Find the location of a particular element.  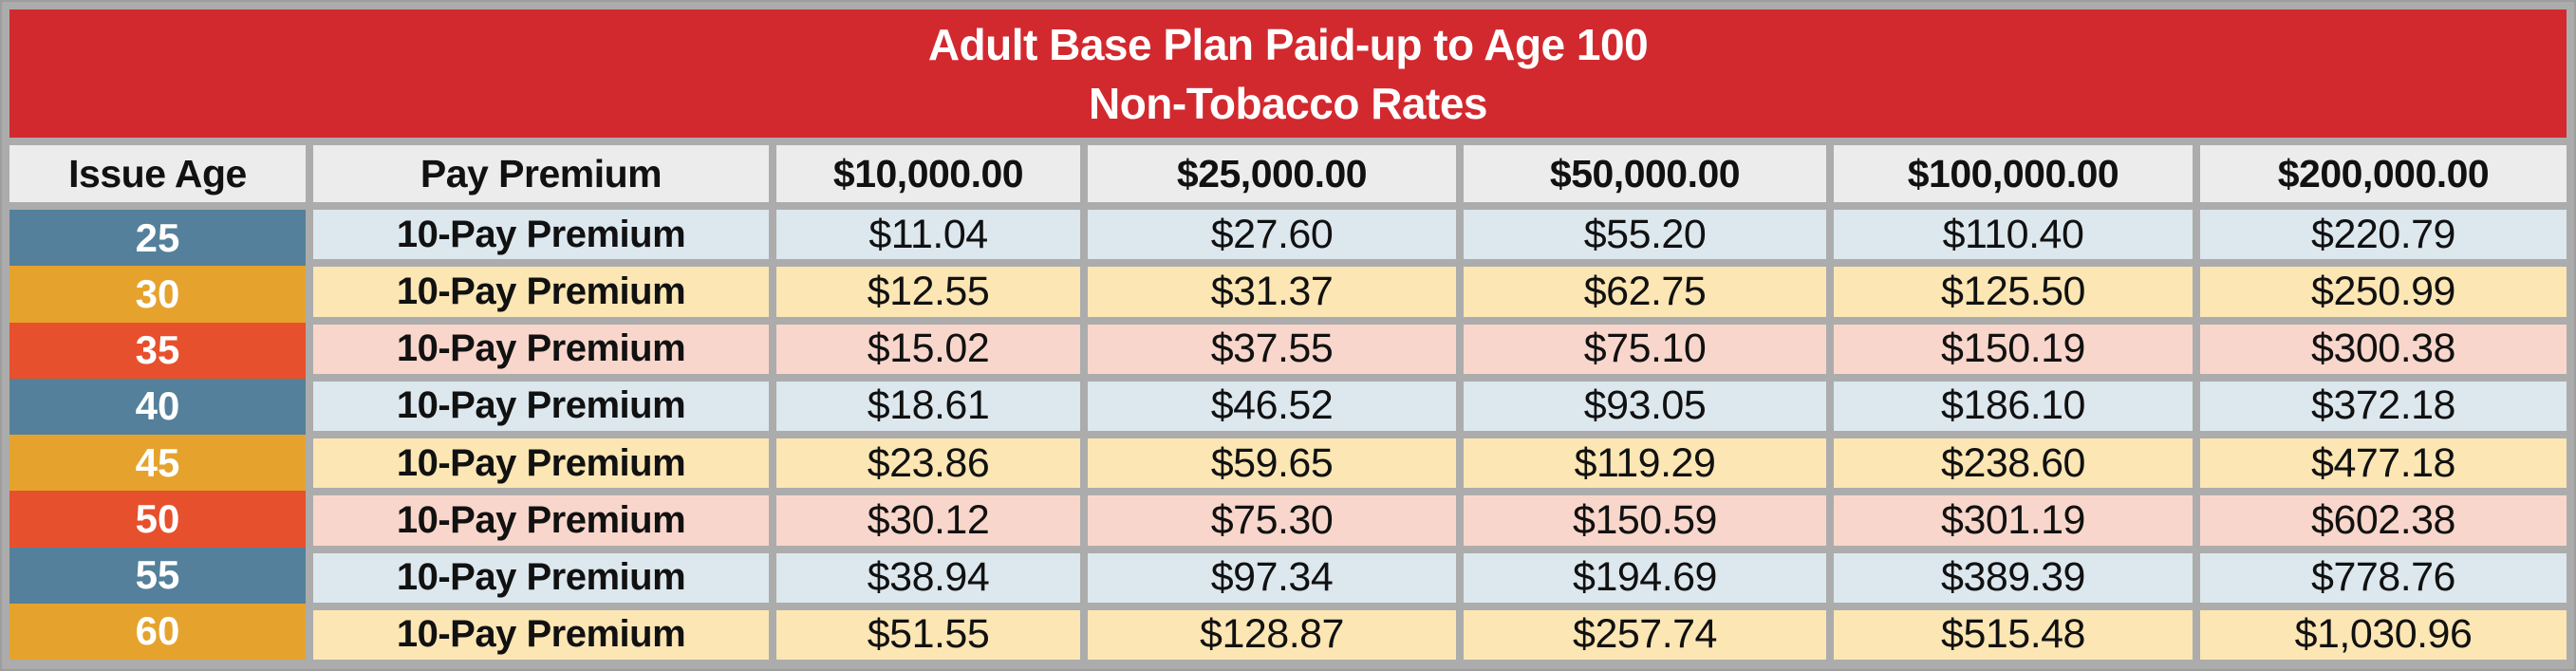

rate-cell: $55.20 is located at coordinates (1645, 235).